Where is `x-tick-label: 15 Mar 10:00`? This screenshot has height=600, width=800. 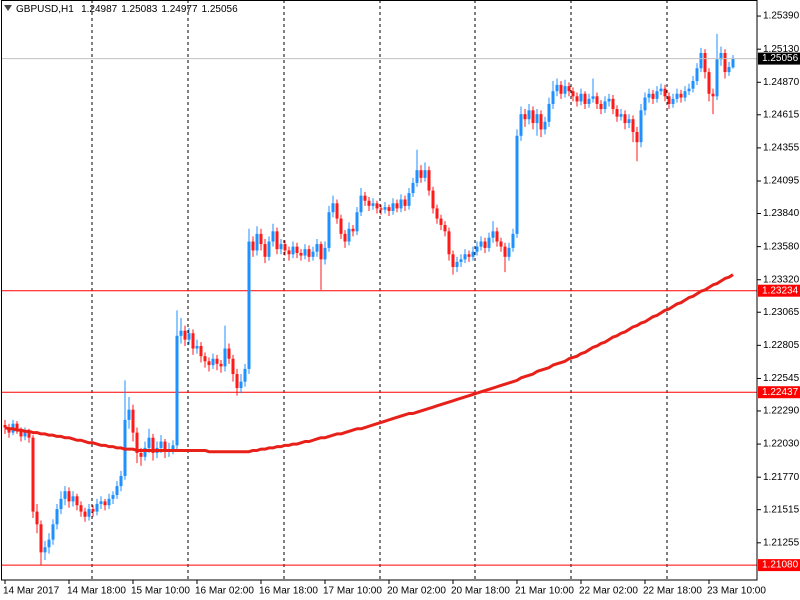 x-tick-label: 15 Mar 10:00 is located at coordinates (160, 591).